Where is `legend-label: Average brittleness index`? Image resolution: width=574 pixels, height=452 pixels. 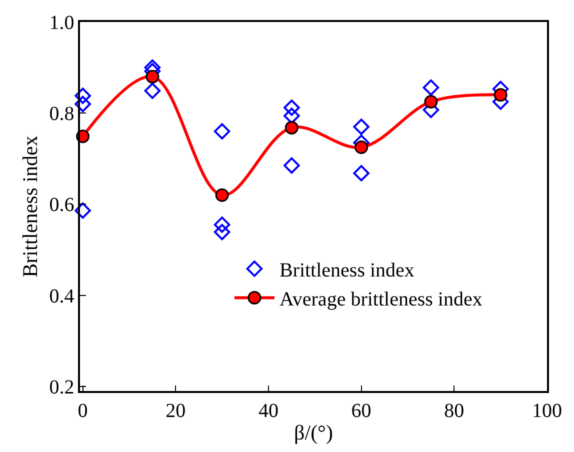 legend-label: Average brittleness index is located at coordinates (380, 299).